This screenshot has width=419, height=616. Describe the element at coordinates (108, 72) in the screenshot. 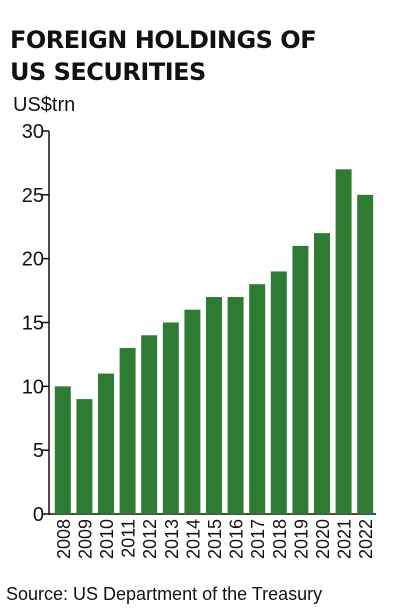

I see `chart-title-line-2: US SECURITIES` at that location.